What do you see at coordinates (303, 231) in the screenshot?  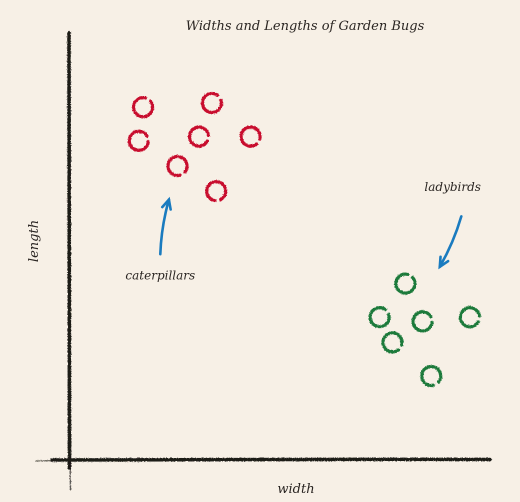 I see `annotations: caterpillars ladybirds` at bounding box center [303, 231].